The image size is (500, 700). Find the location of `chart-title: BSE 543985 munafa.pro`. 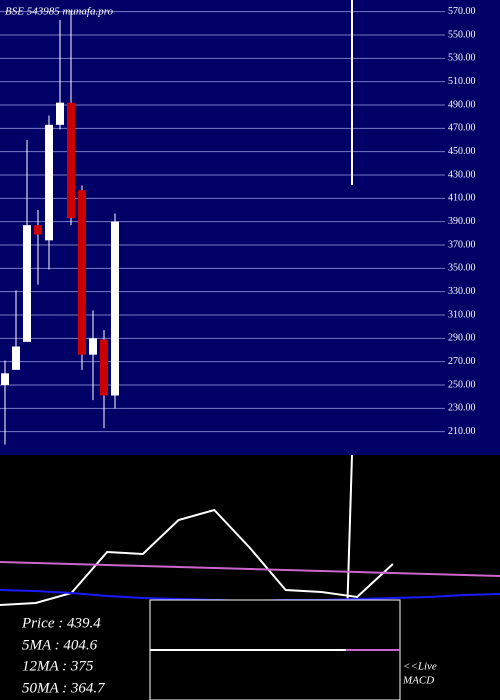

chart-title: BSE 543985 munafa.pro is located at coordinates (59, 12).